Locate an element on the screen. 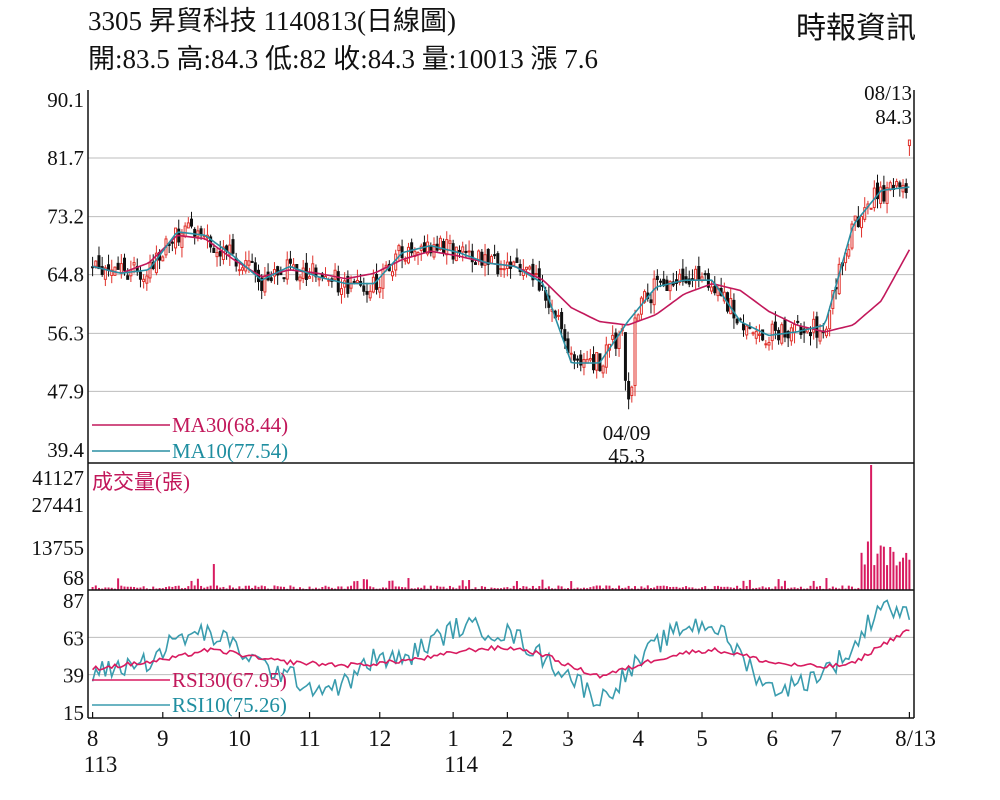 This screenshot has width=1000, height=800. x-year-label: 113 is located at coordinates (101, 764).